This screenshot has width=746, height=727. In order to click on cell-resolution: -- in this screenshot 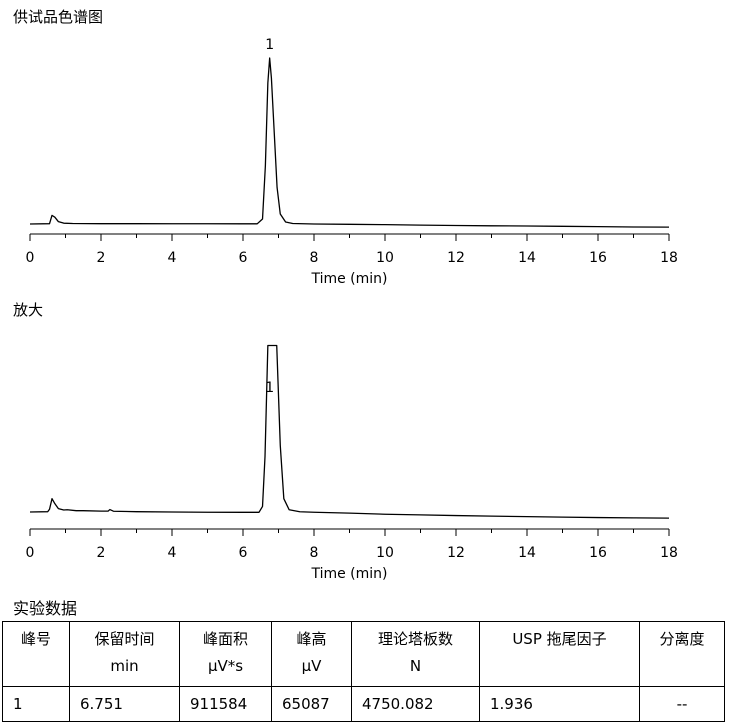, I will do `click(682, 704)`.